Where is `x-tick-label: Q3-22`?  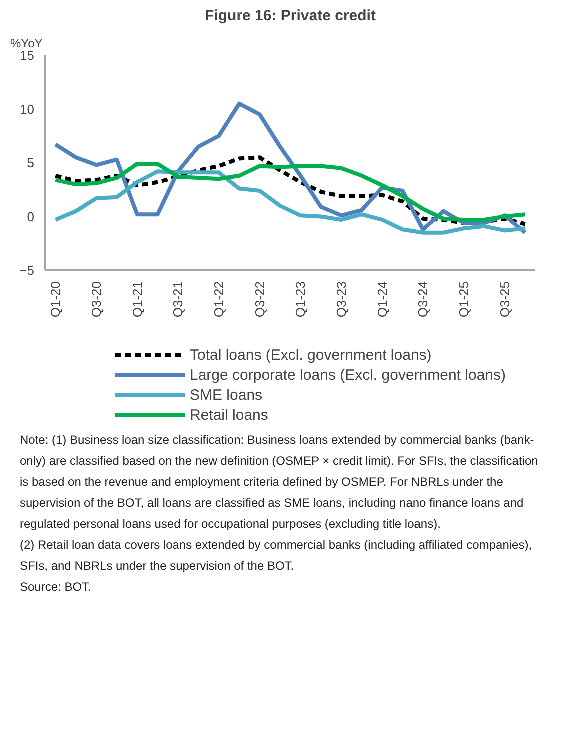 x-tick-label: Q3-22 is located at coordinates (260, 299).